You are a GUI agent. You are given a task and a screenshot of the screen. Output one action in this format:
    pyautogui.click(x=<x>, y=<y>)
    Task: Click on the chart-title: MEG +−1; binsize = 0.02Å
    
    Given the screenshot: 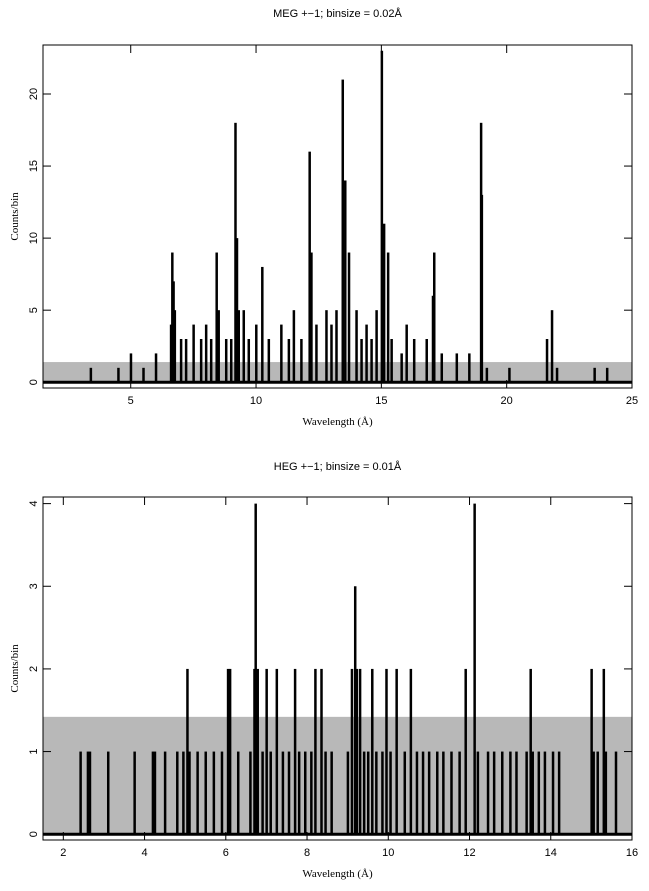 What is the action you would take?
    pyautogui.click(x=337, y=13)
    